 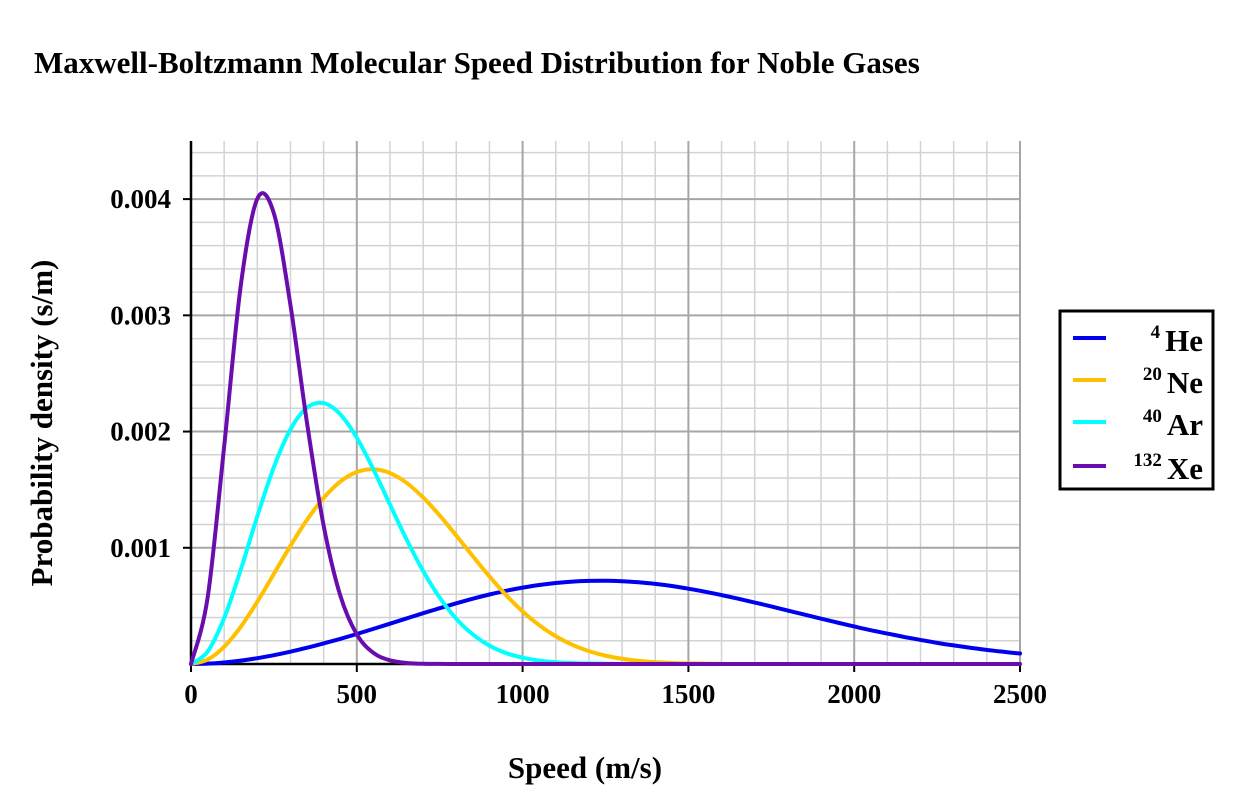 What do you see at coordinates (854, 694) in the screenshot?
I see `x-tick-label: 2000` at bounding box center [854, 694].